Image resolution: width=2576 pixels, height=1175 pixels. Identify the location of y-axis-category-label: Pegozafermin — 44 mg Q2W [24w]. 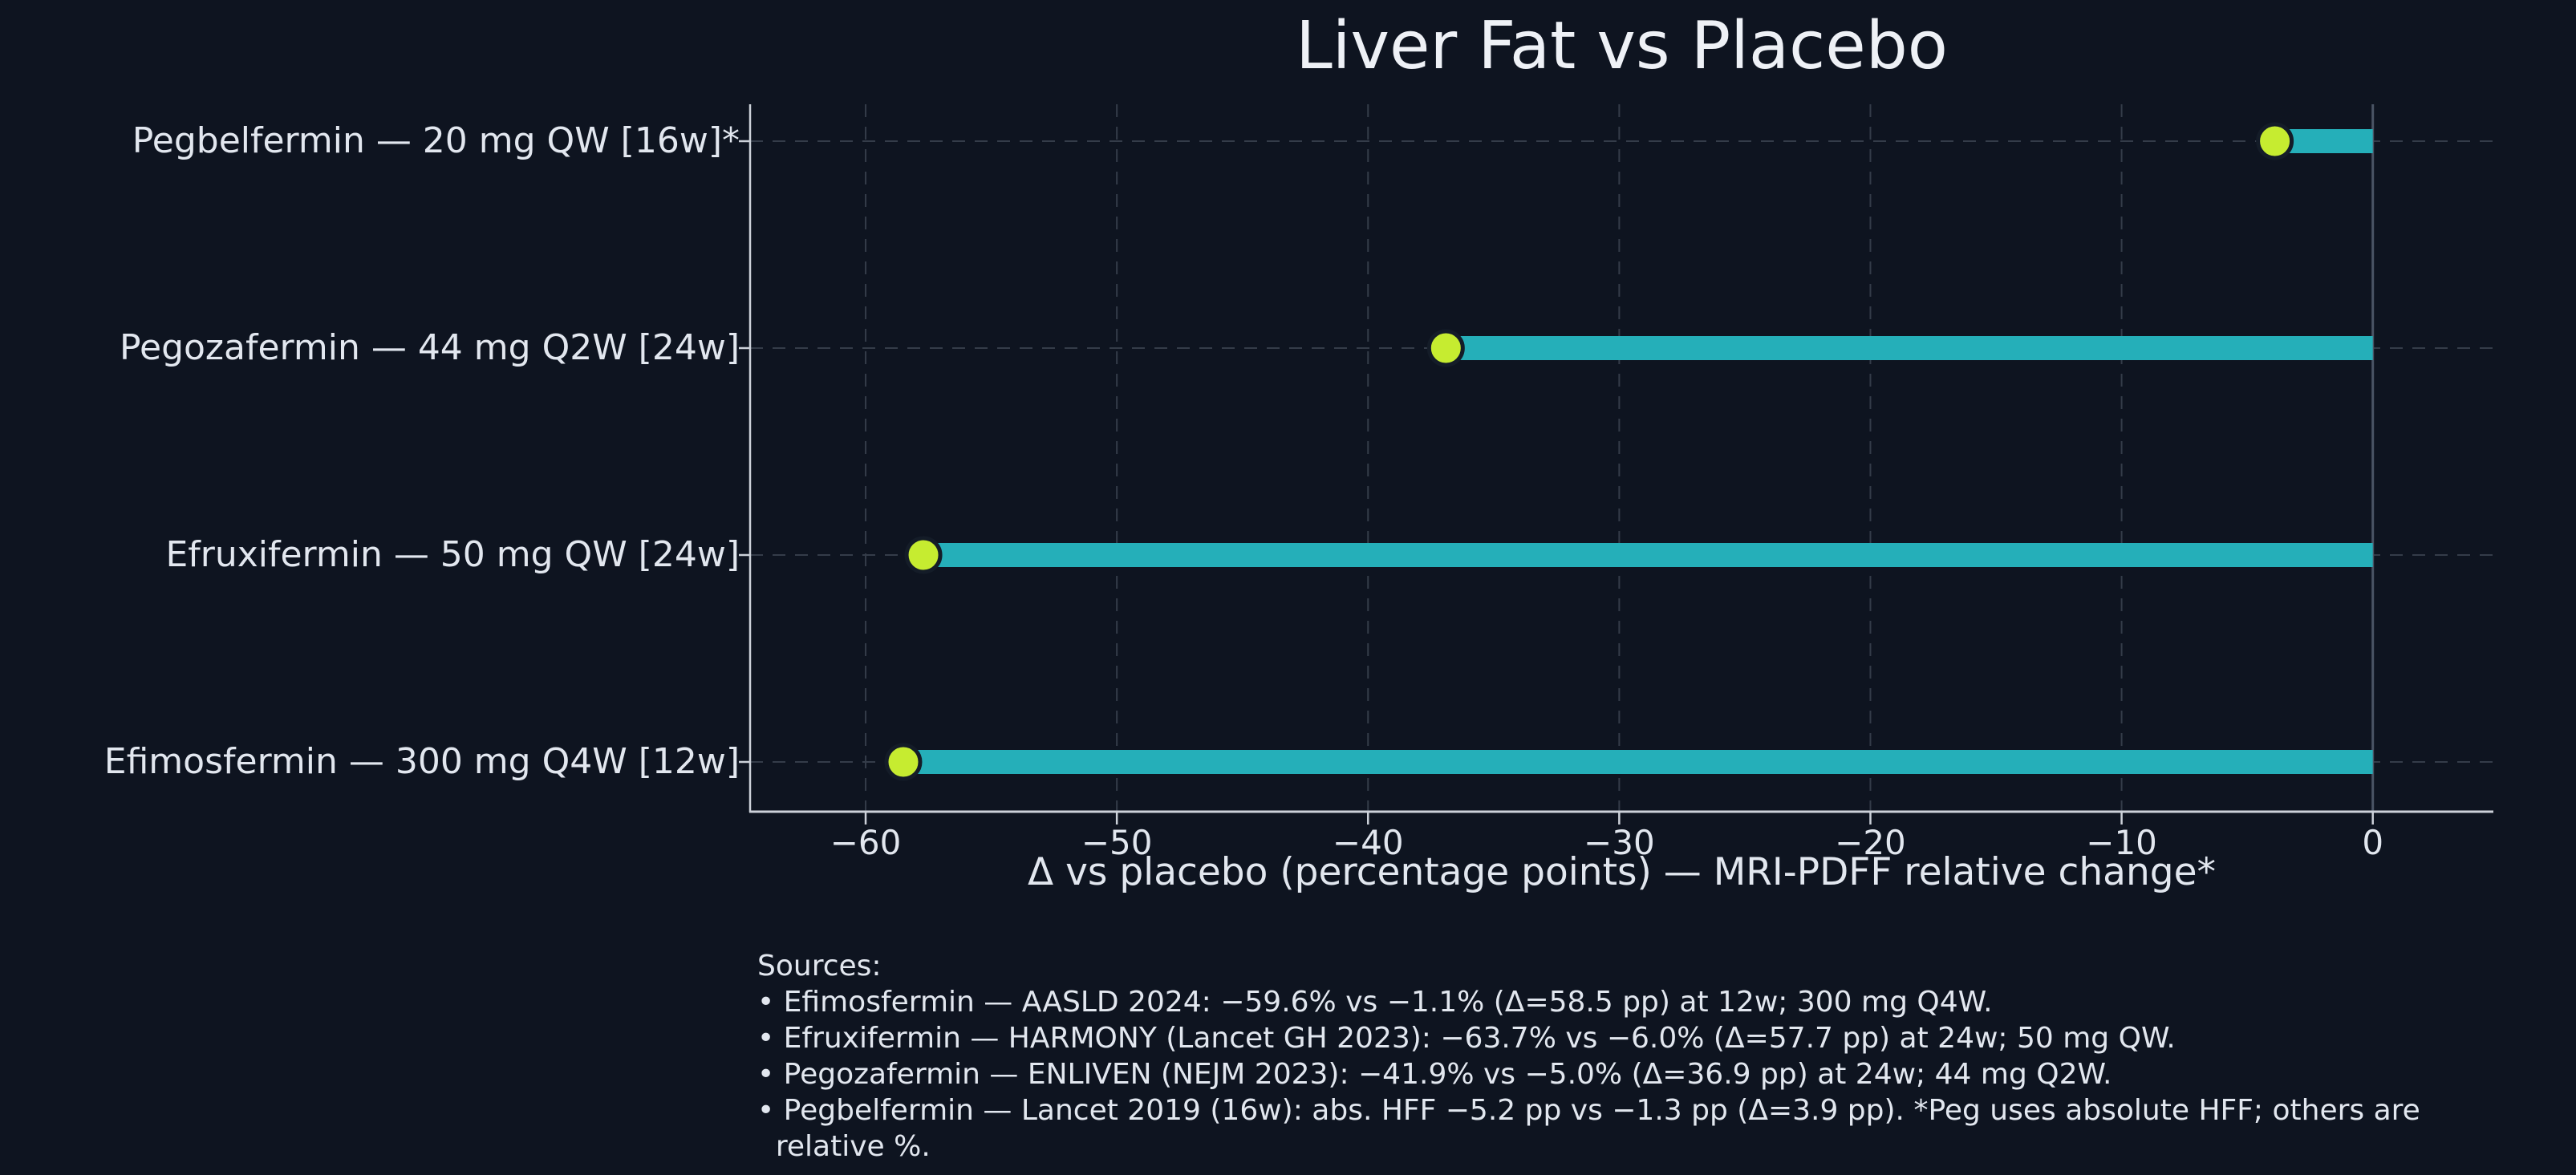
(430, 347).